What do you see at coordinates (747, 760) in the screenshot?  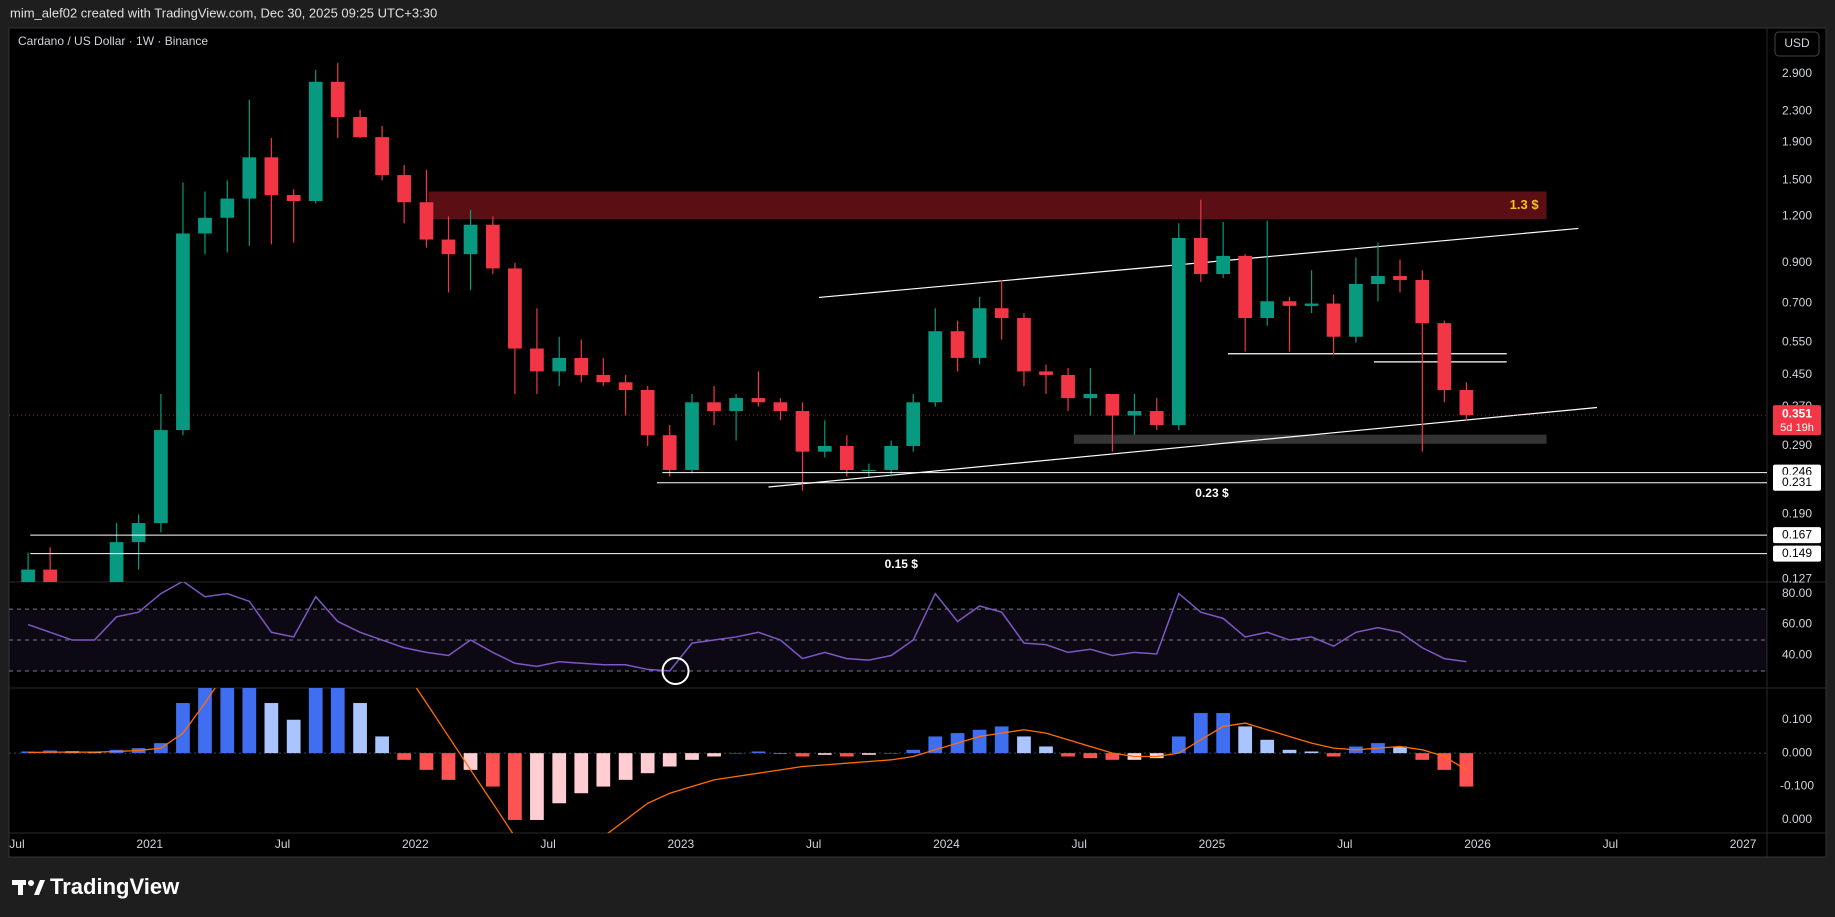 I see `macd-signal` at bounding box center [747, 760].